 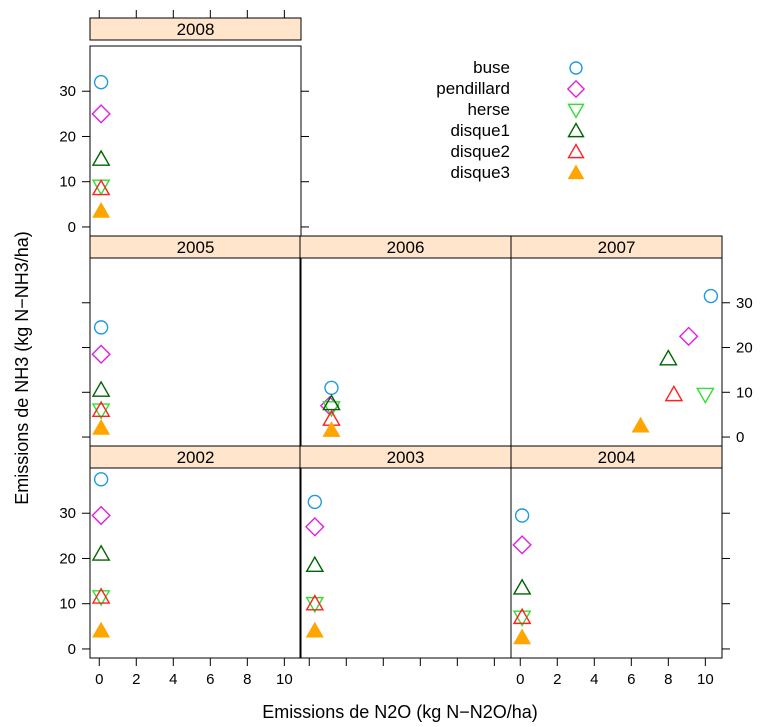 What do you see at coordinates (315, 502) in the screenshot?
I see `point-2003-buse` at bounding box center [315, 502].